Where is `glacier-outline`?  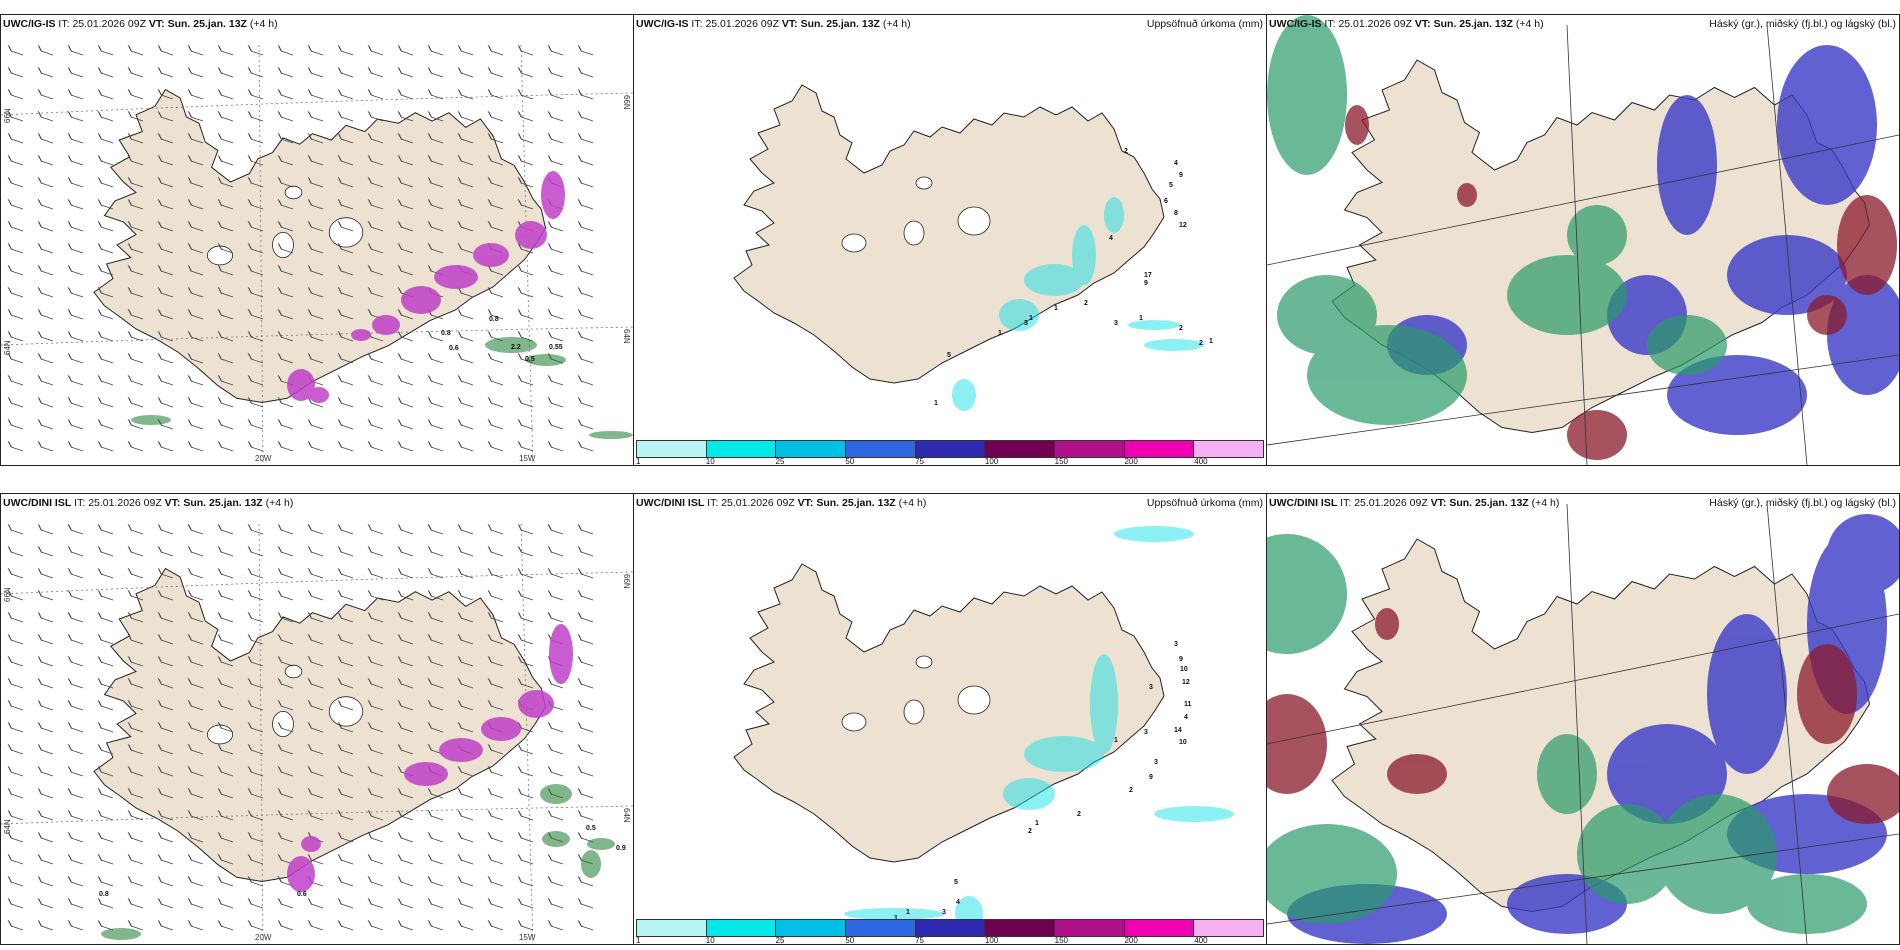 glacier-outline is located at coordinates (283, 244).